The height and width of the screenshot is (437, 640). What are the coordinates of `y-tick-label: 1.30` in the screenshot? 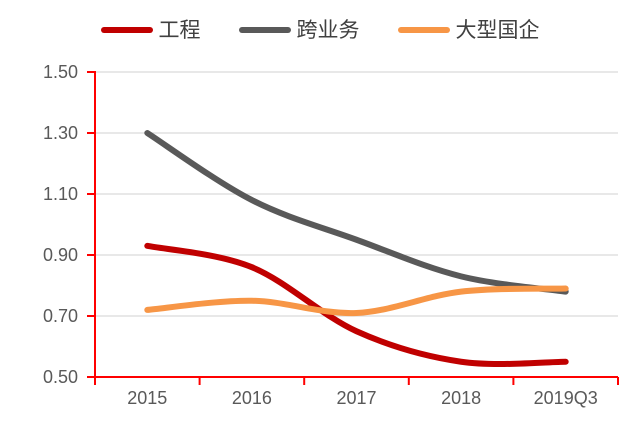 It's located at (60, 133).